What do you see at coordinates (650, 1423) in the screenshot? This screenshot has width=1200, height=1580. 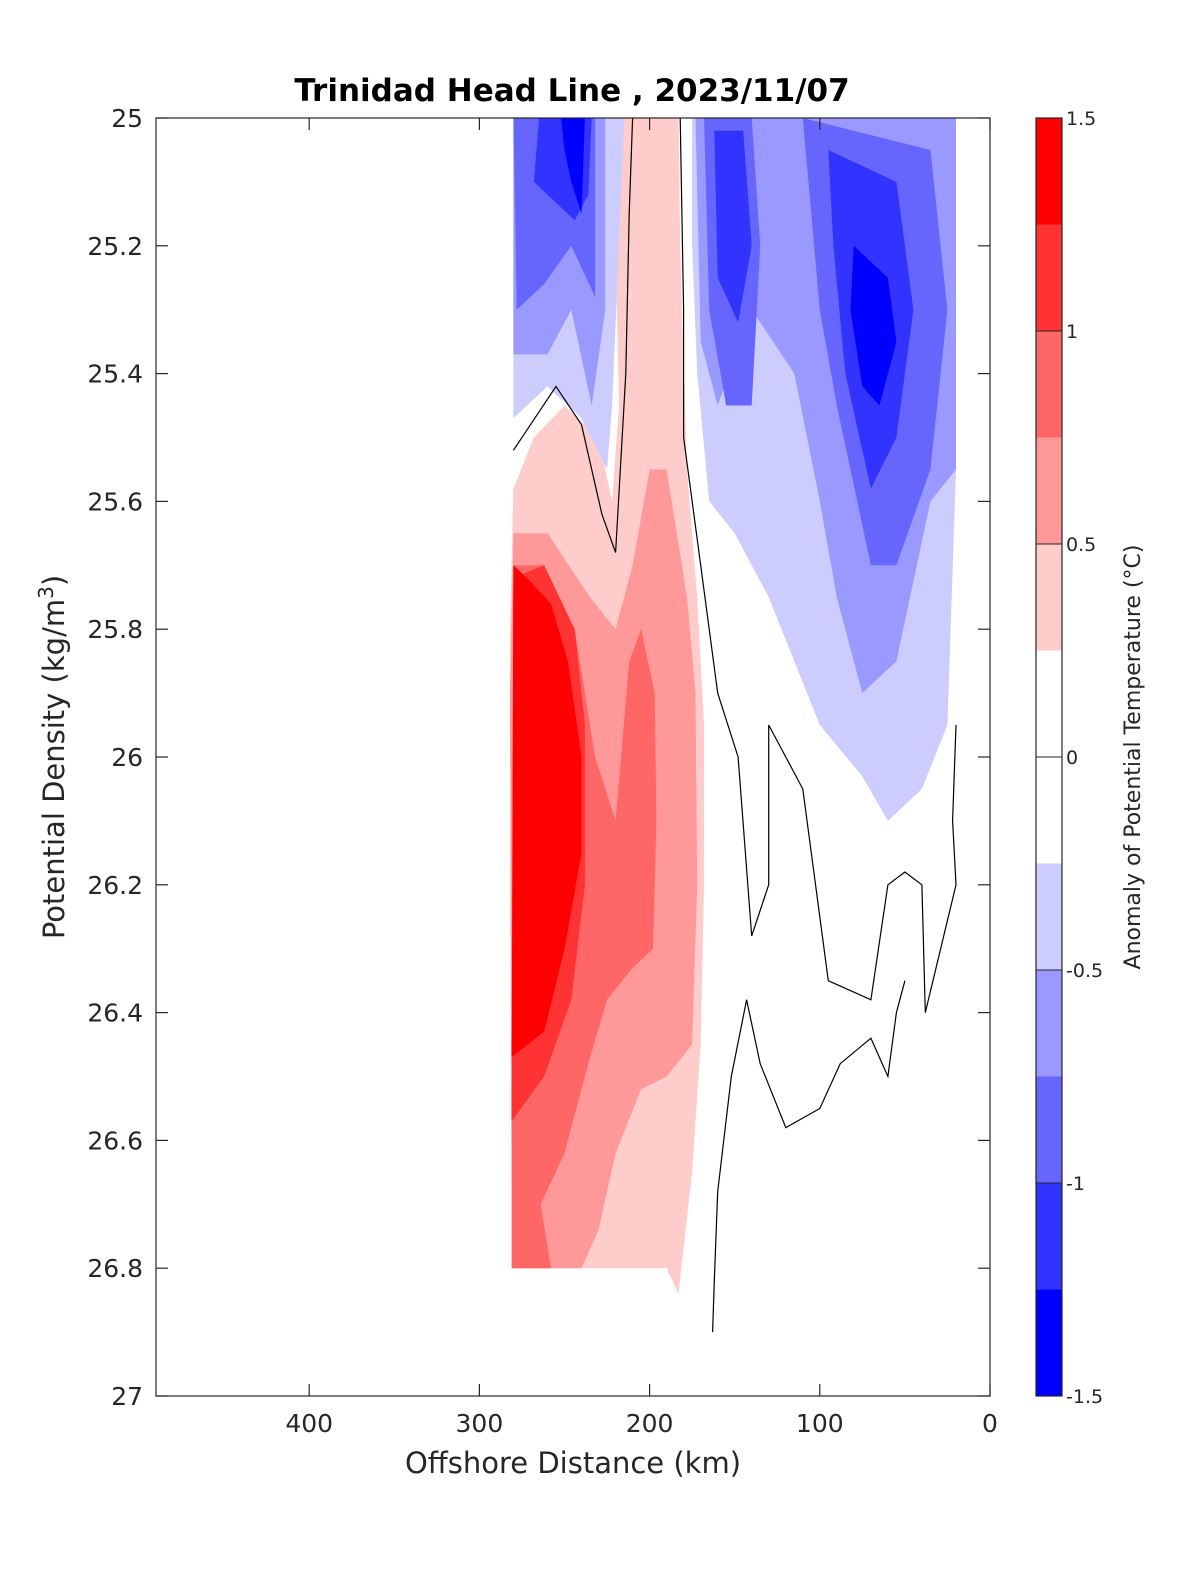 I see `x-tick-label: 200` at bounding box center [650, 1423].